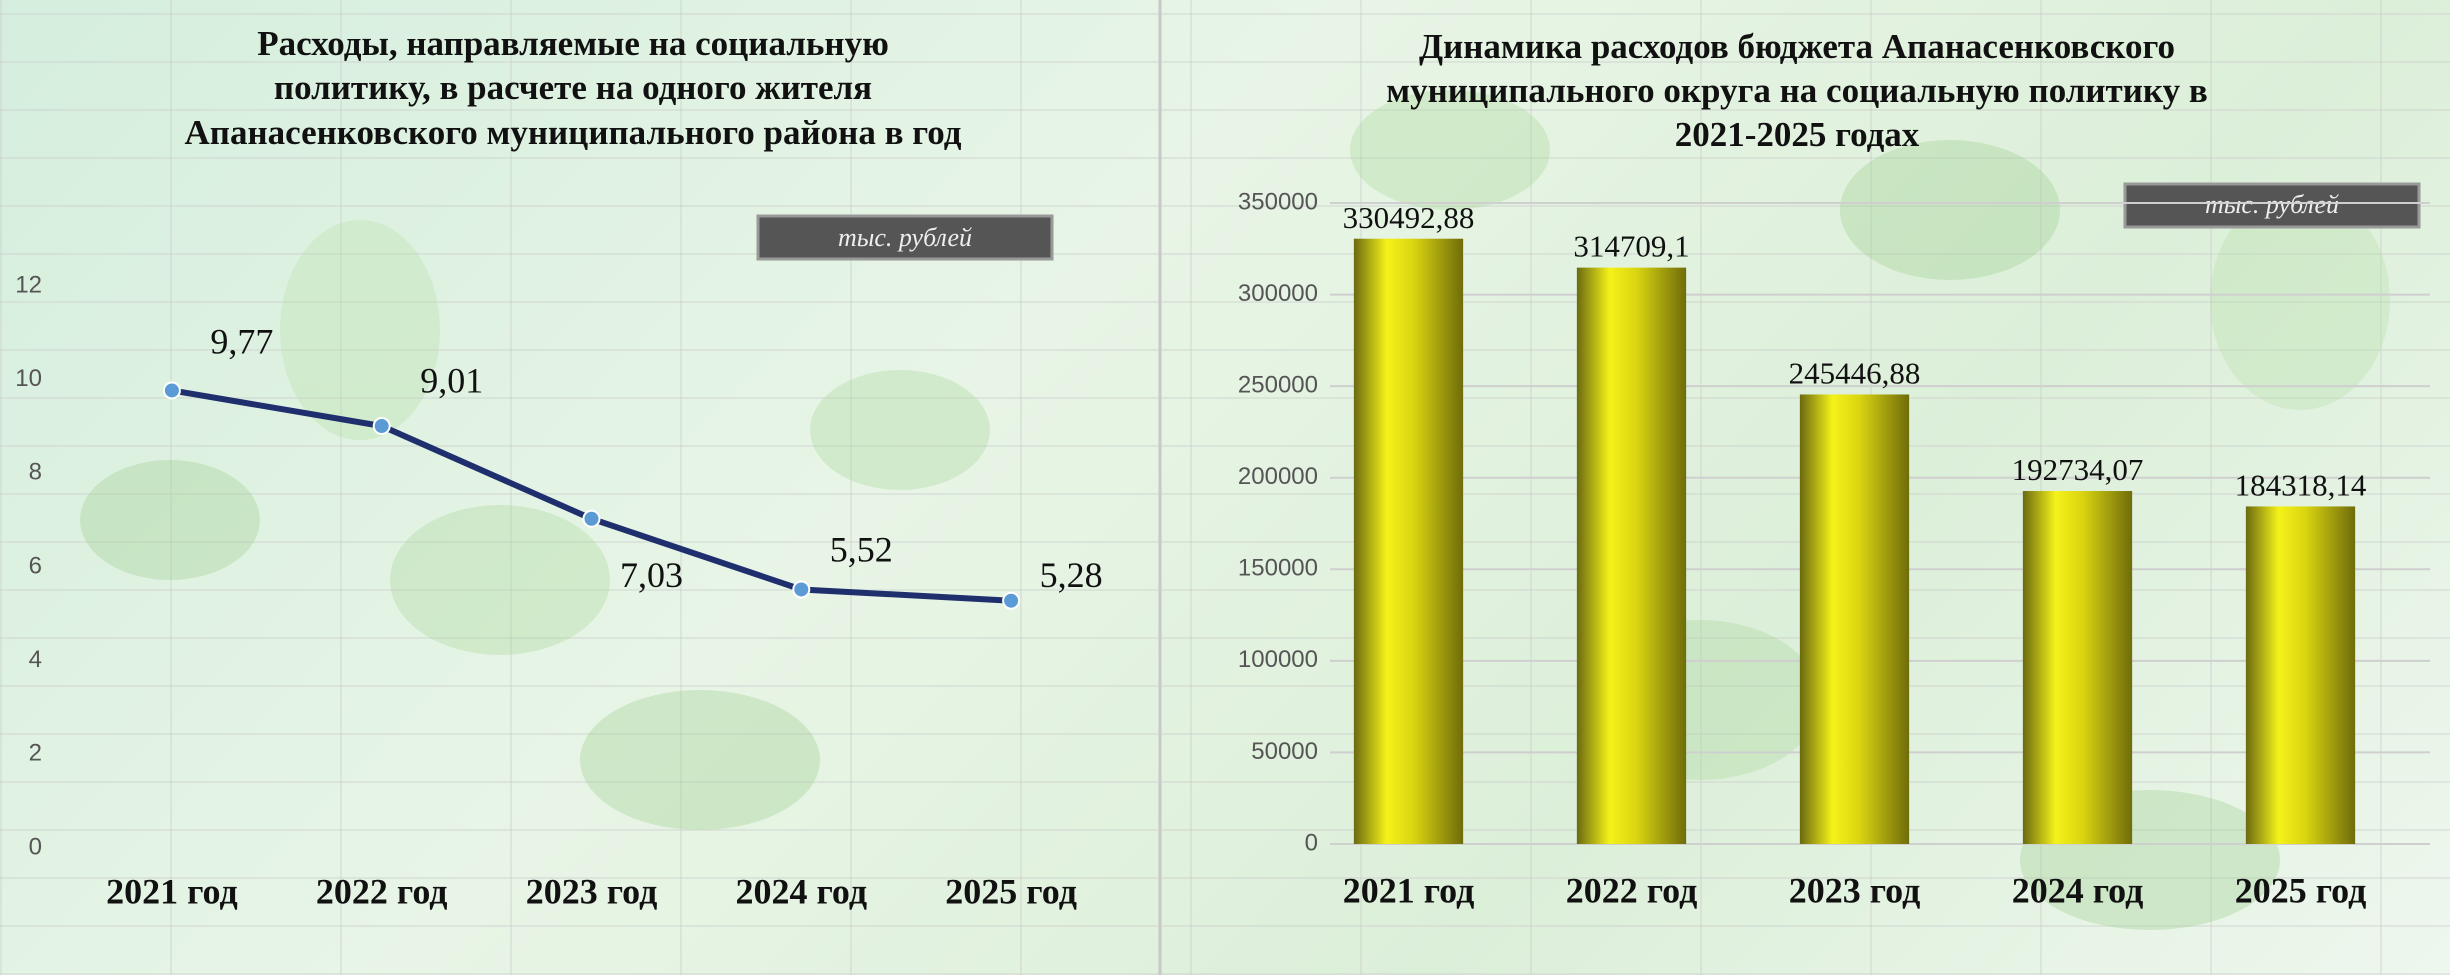  Describe the element at coordinates (573, 43) in the screenshot. I see `chart-title: Расходы, направляемые на социальную` at that location.